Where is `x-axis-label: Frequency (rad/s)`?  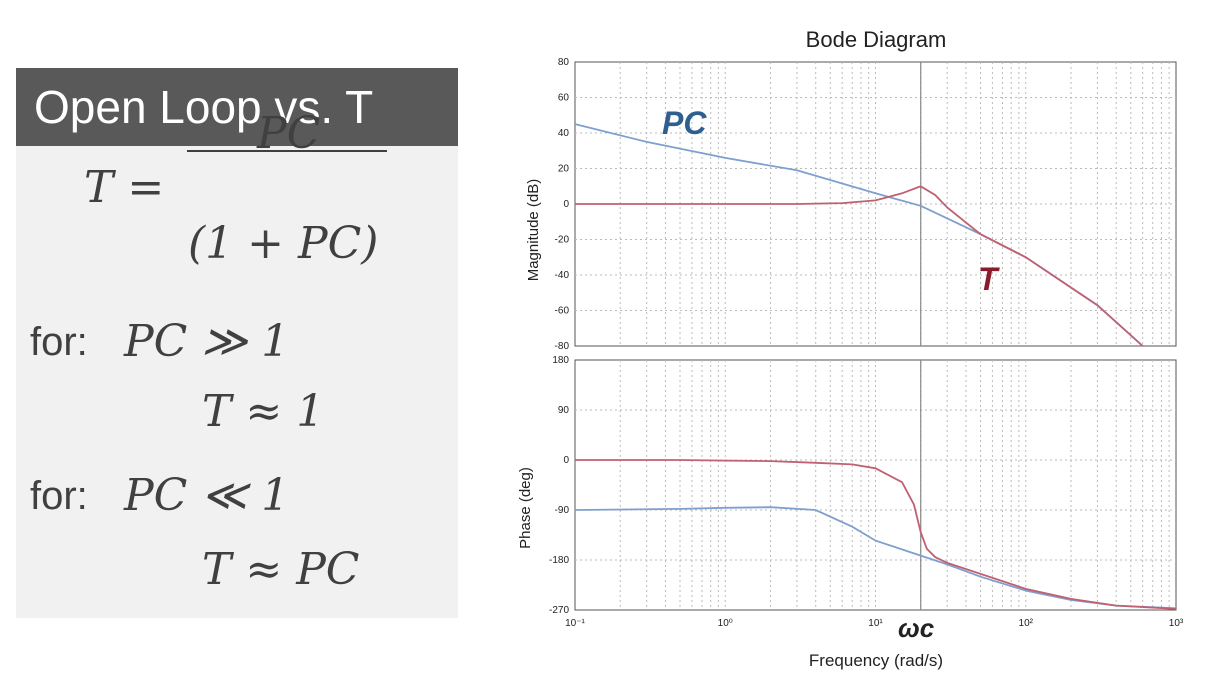
x-axis-label: Frequency (rad/s) is located at coordinates (876, 660).